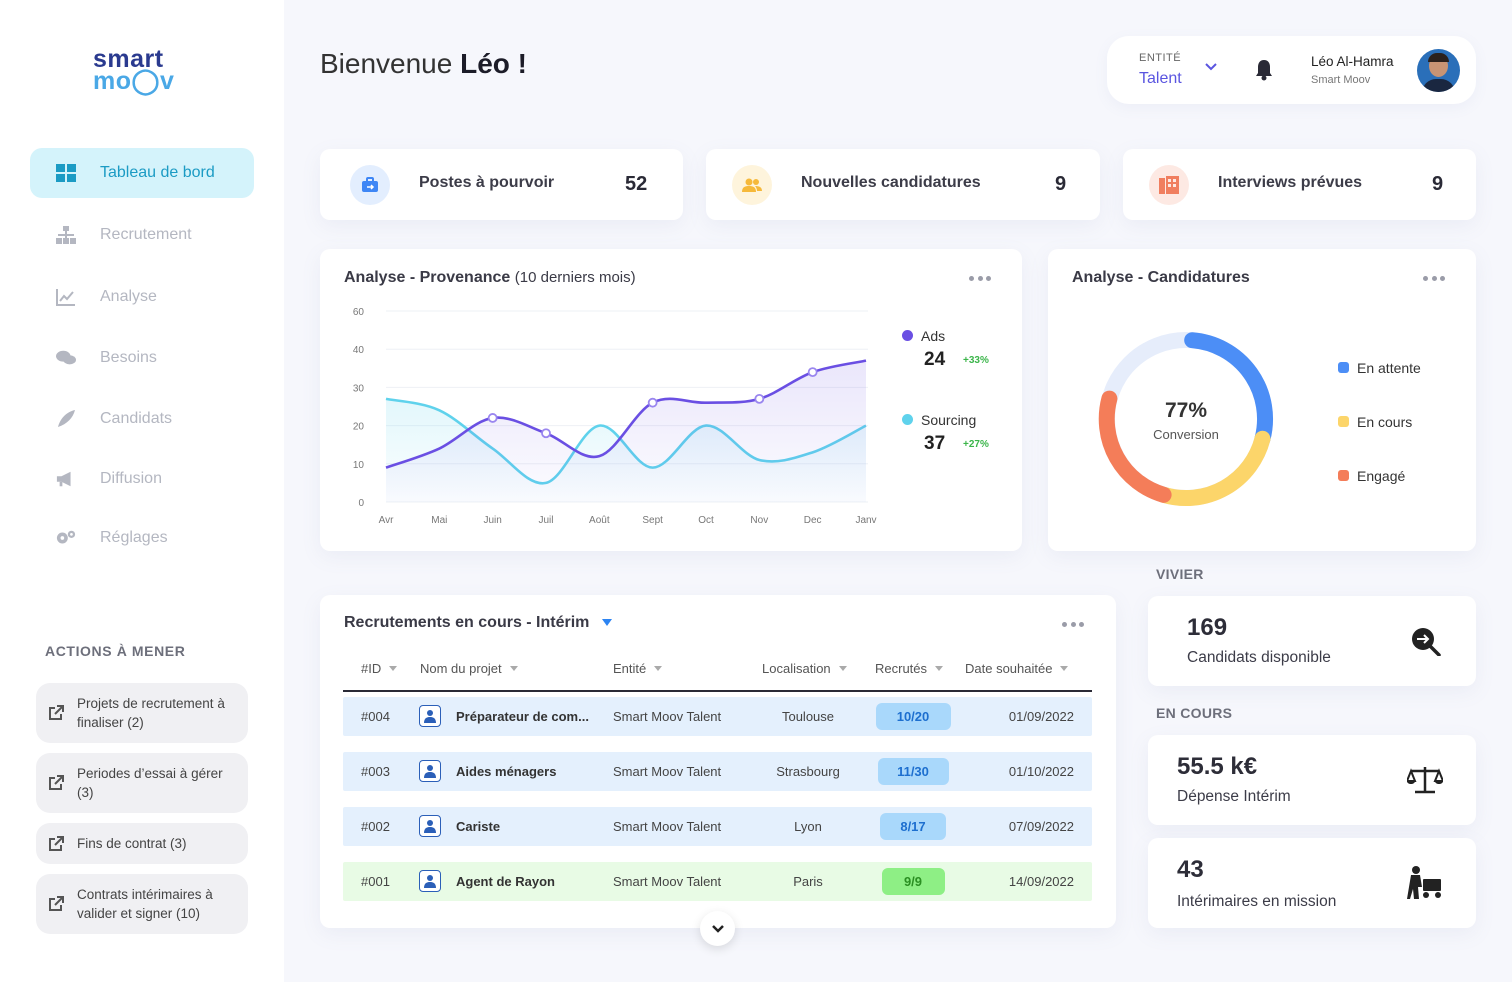 This screenshot has height=982, width=1512. Describe the element at coordinates (505, 881) in the screenshot. I see `cell-projet: Agent de Rayon` at that location.